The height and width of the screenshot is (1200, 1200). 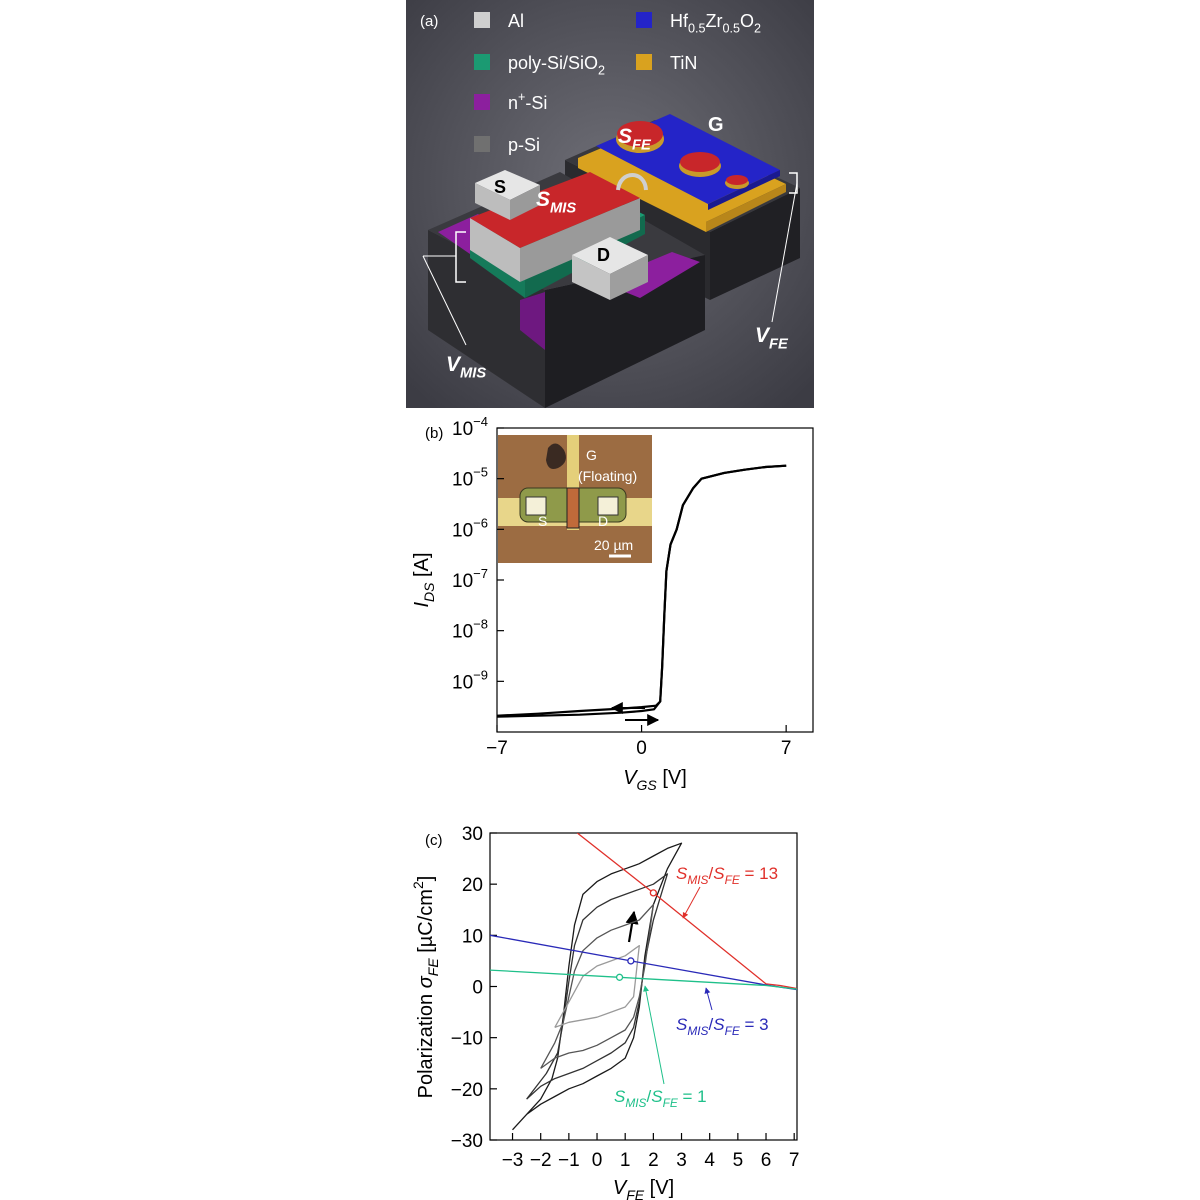 I want to click on legend-label: Al, so click(x=516, y=21).